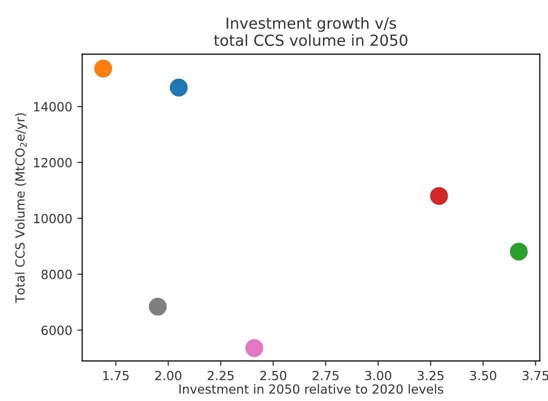 The image size is (548, 401). I want to click on y-axis-title: Total CCS Volume (MtCO$_{2}$e/yr), so click(21, 208).